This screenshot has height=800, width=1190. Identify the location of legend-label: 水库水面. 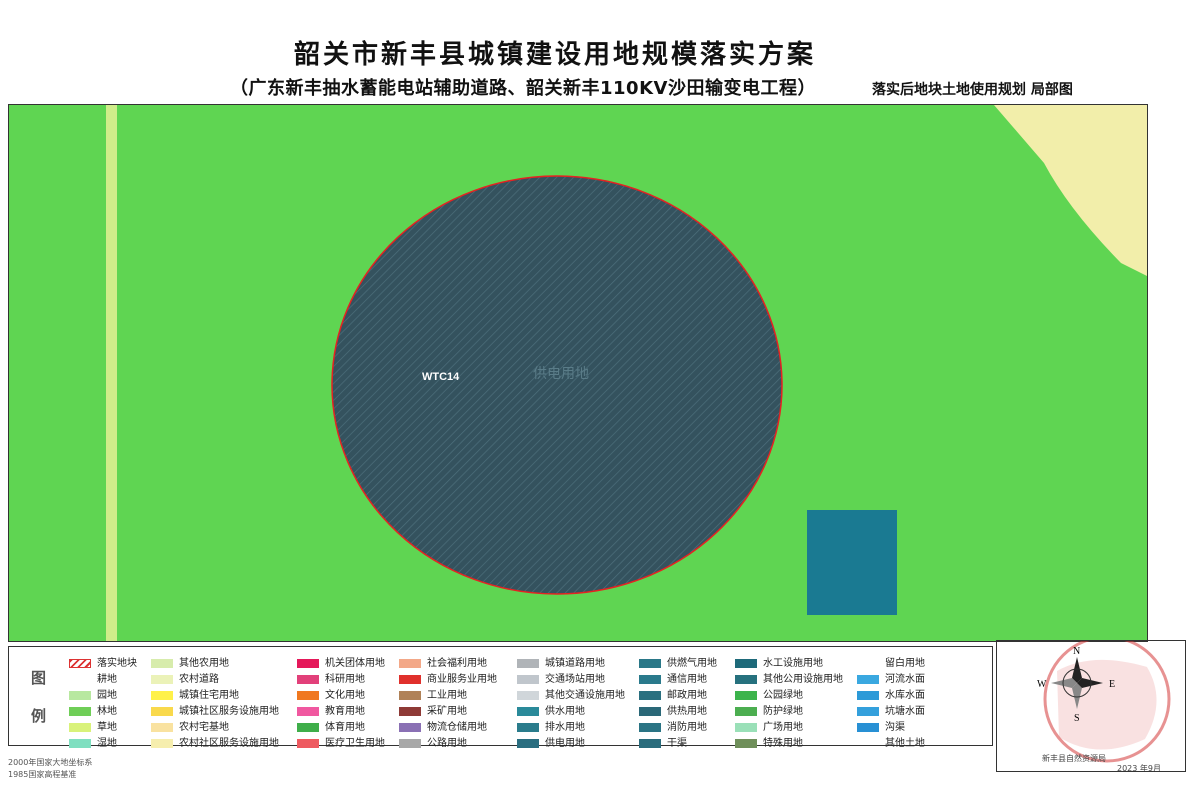
(905, 695).